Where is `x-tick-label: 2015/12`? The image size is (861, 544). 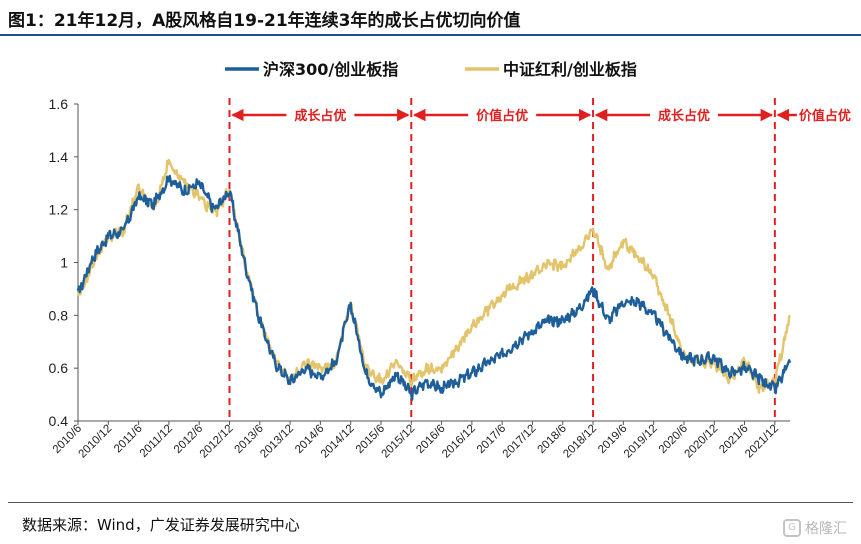
x-tick-label: 2015/12 is located at coordinates (399, 442).